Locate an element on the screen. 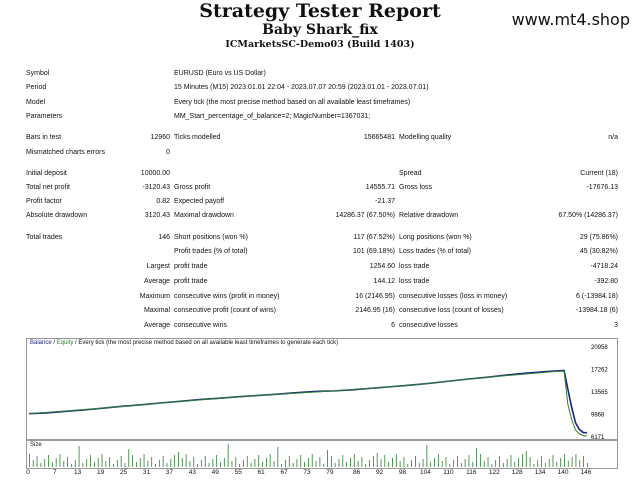 This screenshot has width=640, height=480. spread-label: Spread is located at coordinates (410, 173).